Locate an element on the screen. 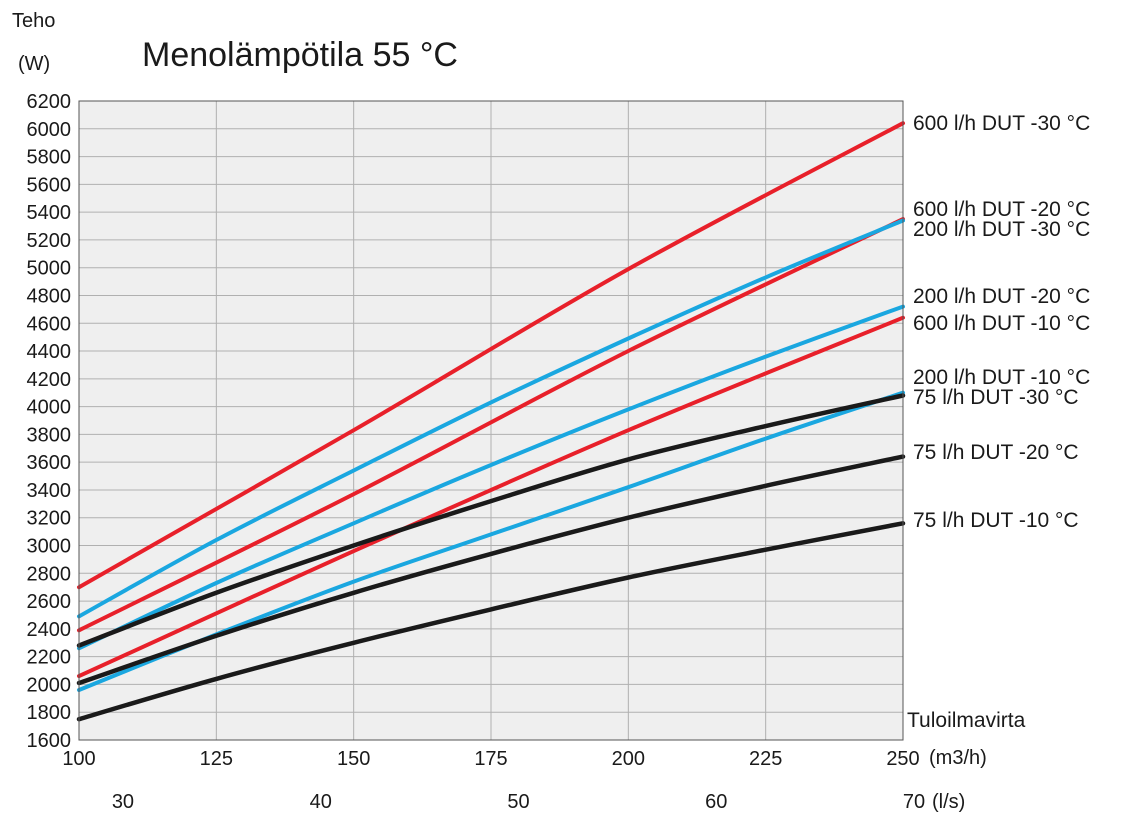 This screenshot has height=814, width=1123. y-tick-label: 5400 is located at coordinates (49, 213).